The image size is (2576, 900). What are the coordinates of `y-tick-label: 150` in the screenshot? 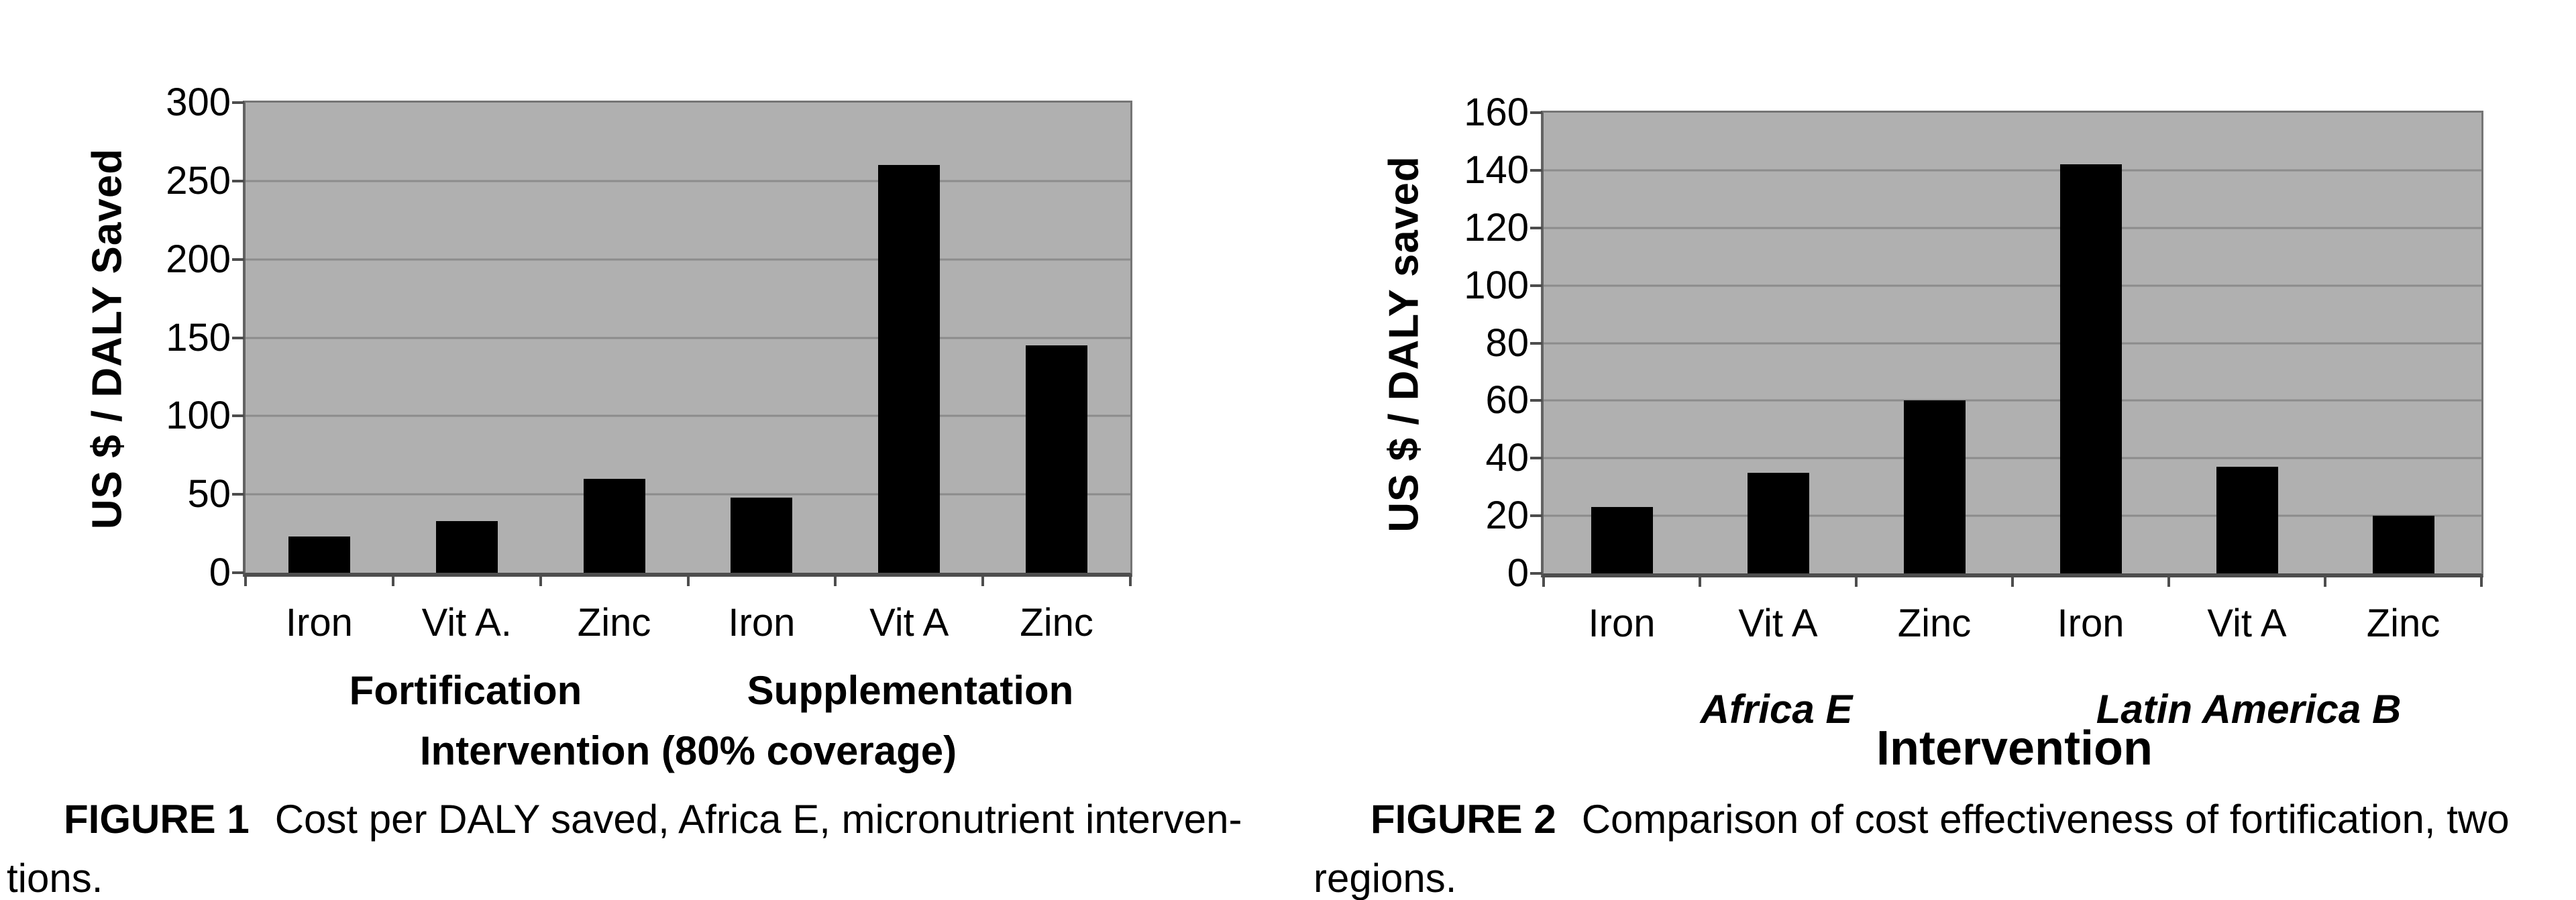 It's located at (198, 337).